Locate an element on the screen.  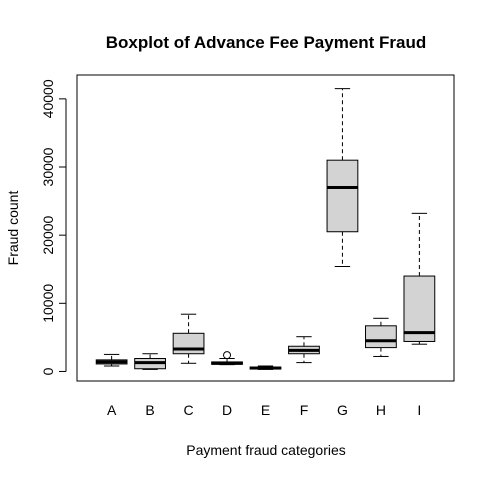
x-tick-label: H is located at coordinates (381, 410).